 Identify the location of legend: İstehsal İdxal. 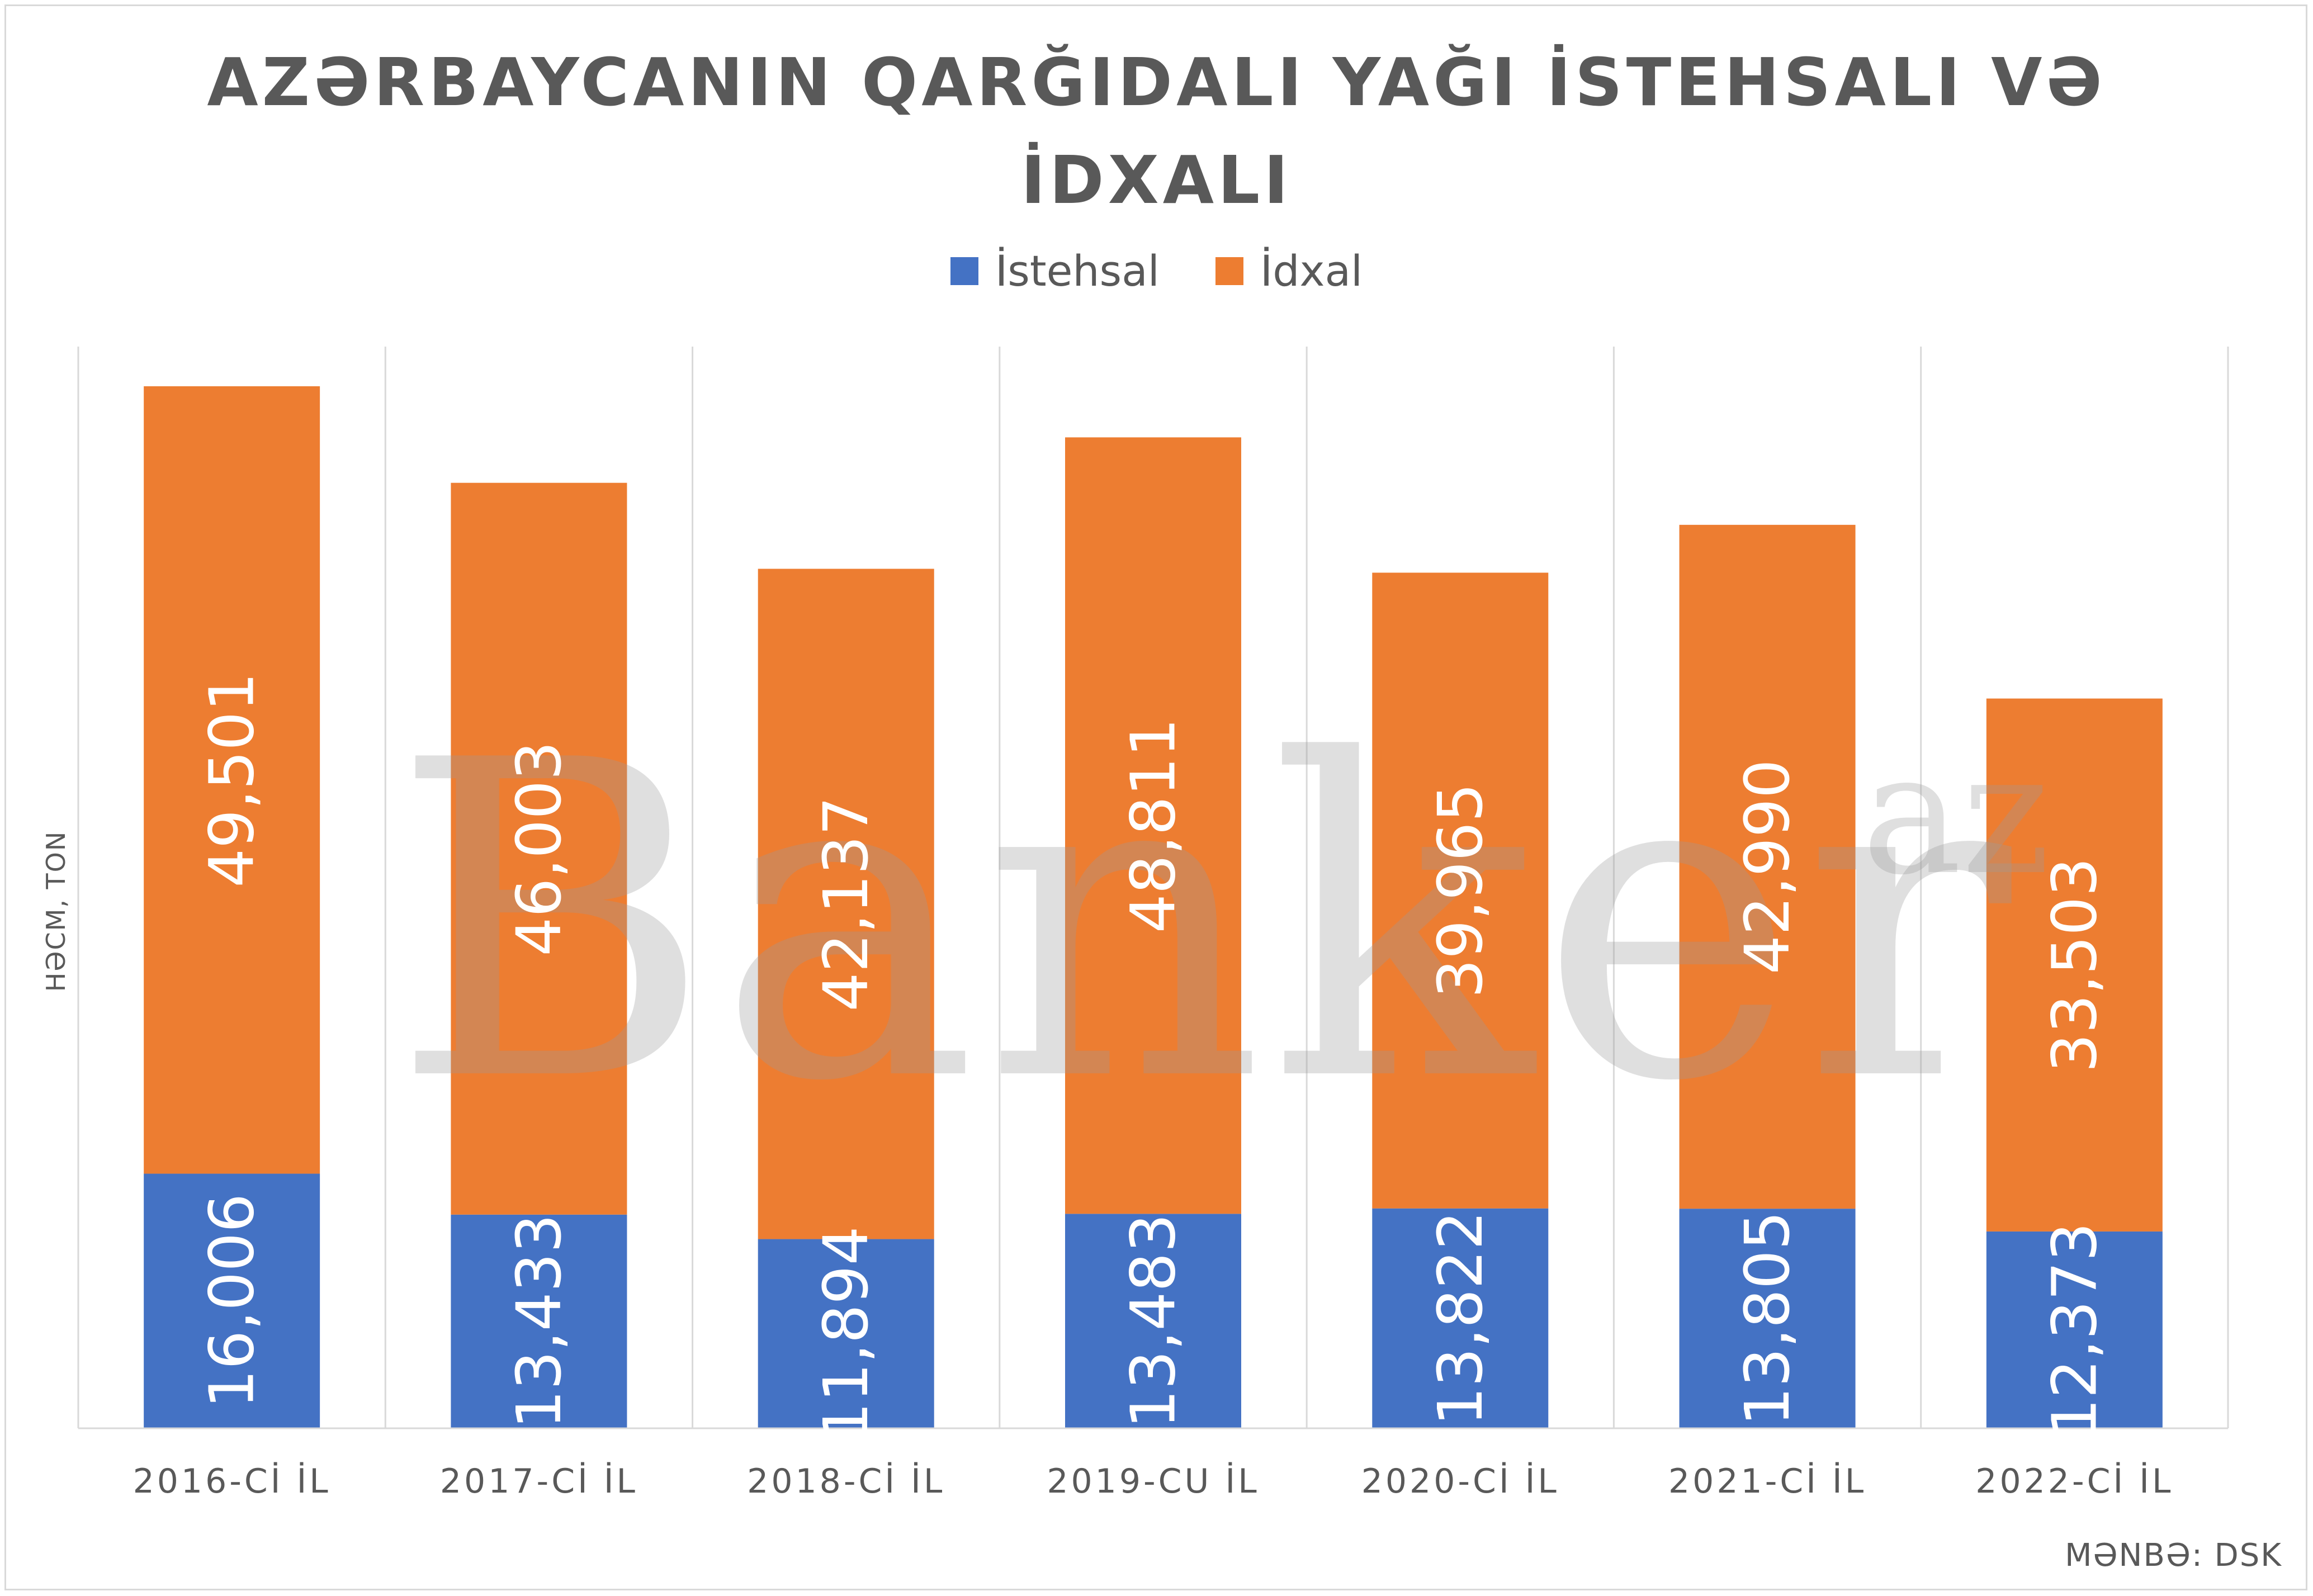
(1156, 271).